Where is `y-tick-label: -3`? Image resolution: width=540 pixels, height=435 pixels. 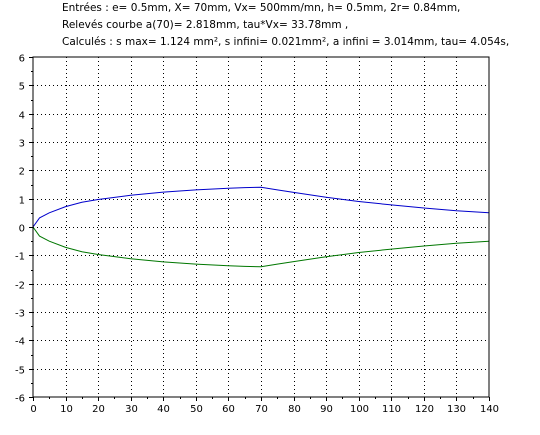
y-tick-label: -3 is located at coordinates (20, 314).